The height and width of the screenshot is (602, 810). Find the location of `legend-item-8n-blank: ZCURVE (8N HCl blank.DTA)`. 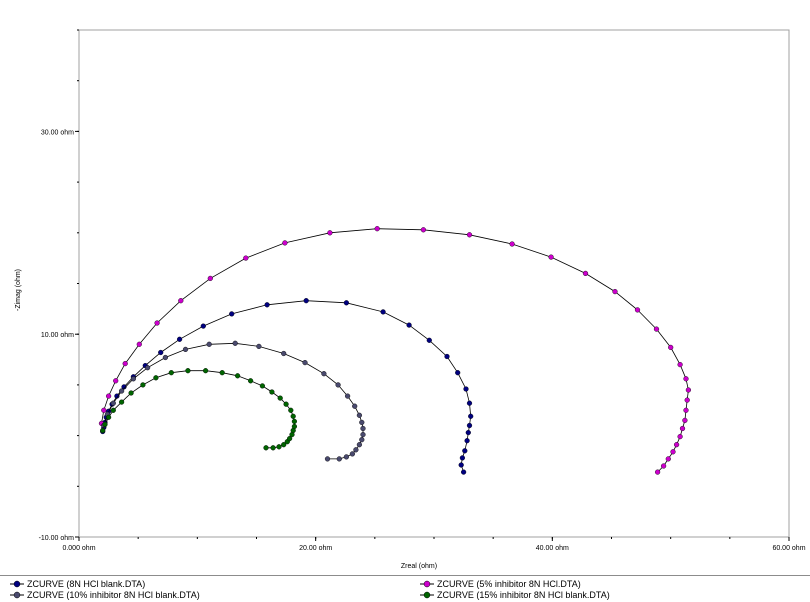

legend-item-8n-blank: ZCURVE (8N HCl blank.DTA) is located at coordinates (77, 584).